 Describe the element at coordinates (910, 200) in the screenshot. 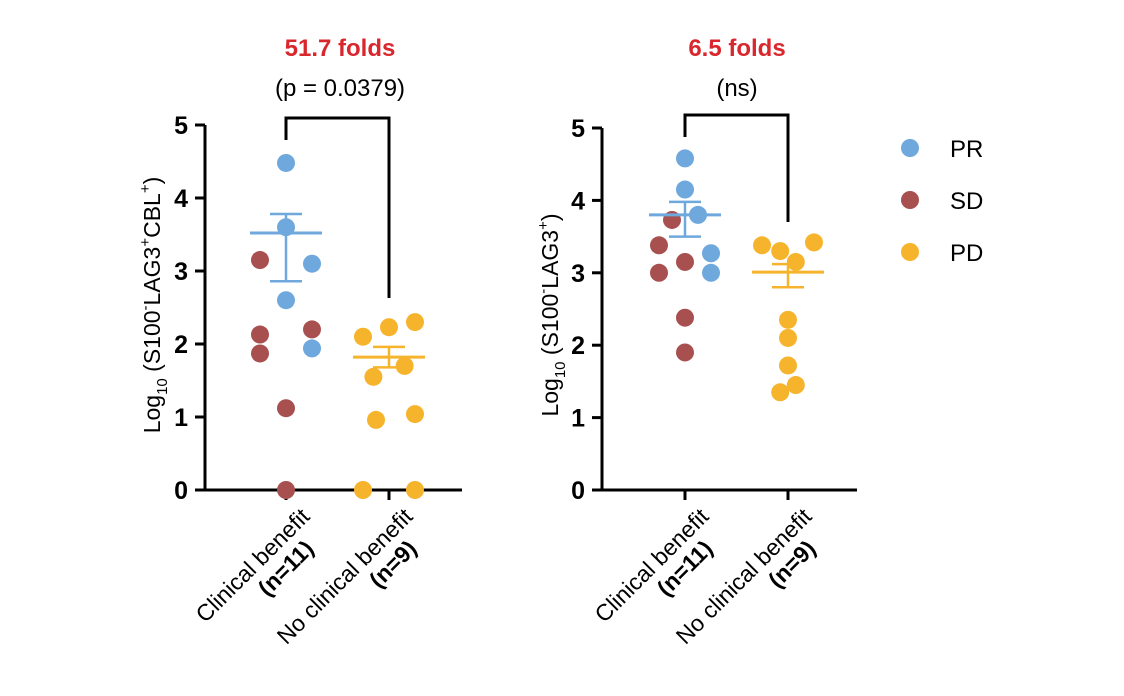

I see `legend-marker-sd` at that location.